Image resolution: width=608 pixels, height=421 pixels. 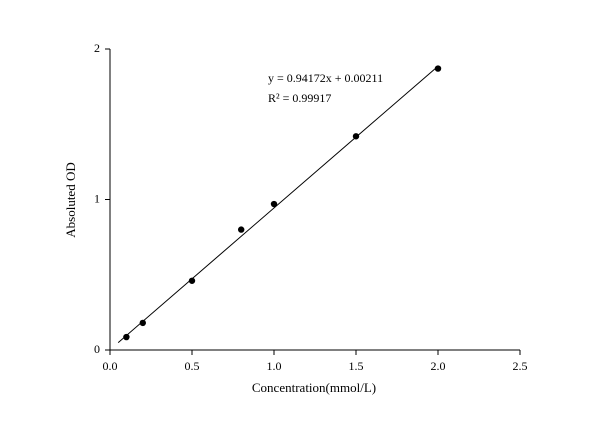 What do you see at coordinates (299, 98) in the screenshot?
I see `annotation: R² = 0.99917` at bounding box center [299, 98].